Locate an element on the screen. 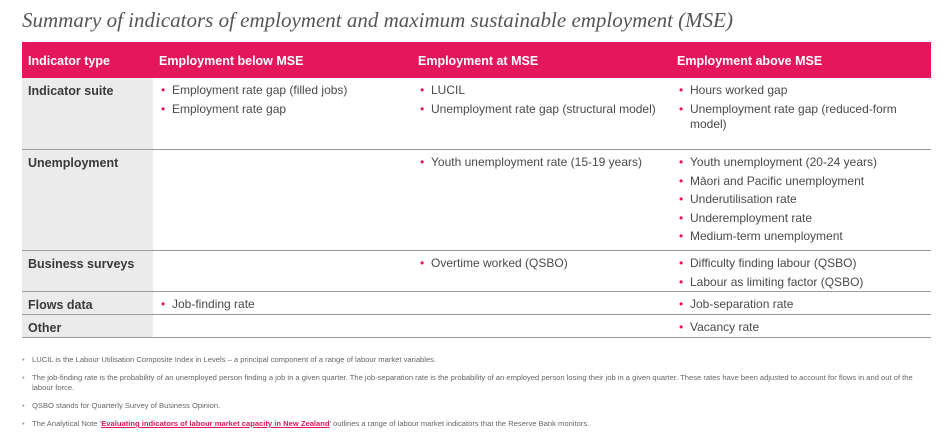 This screenshot has height=440, width=949. indicator: Hours worked gap is located at coordinates (801, 90).